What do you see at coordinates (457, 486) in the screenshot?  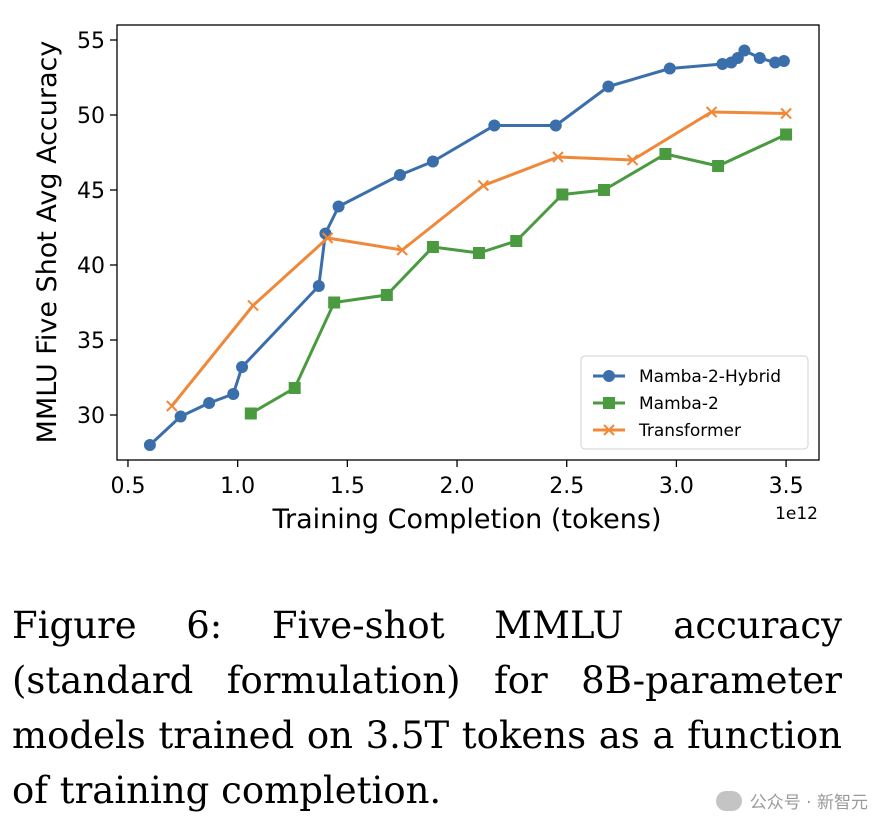 I see `x-tick-label: 2.0` at bounding box center [457, 486].